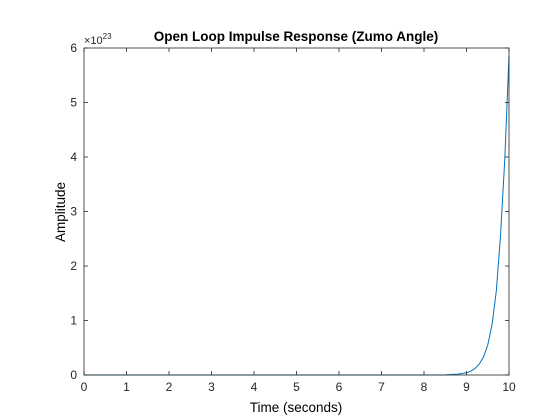  What do you see at coordinates (73, 375) in the screenshot?
I see `y-tick-label: 0` at bounding box center [73, 375].